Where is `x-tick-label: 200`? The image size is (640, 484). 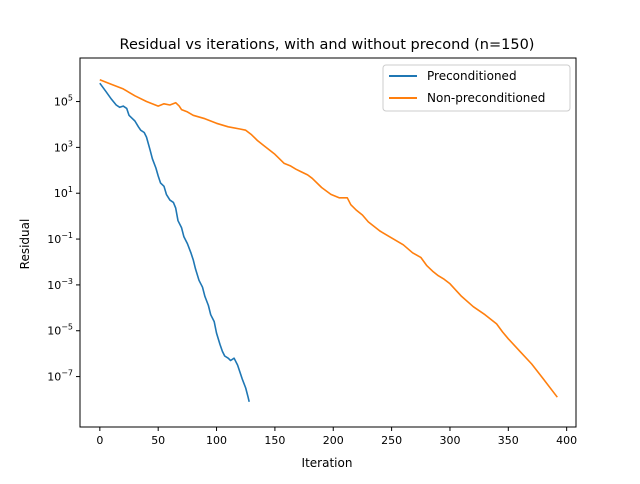
x-tick-label: 200 is located at coordinates (333, 440).